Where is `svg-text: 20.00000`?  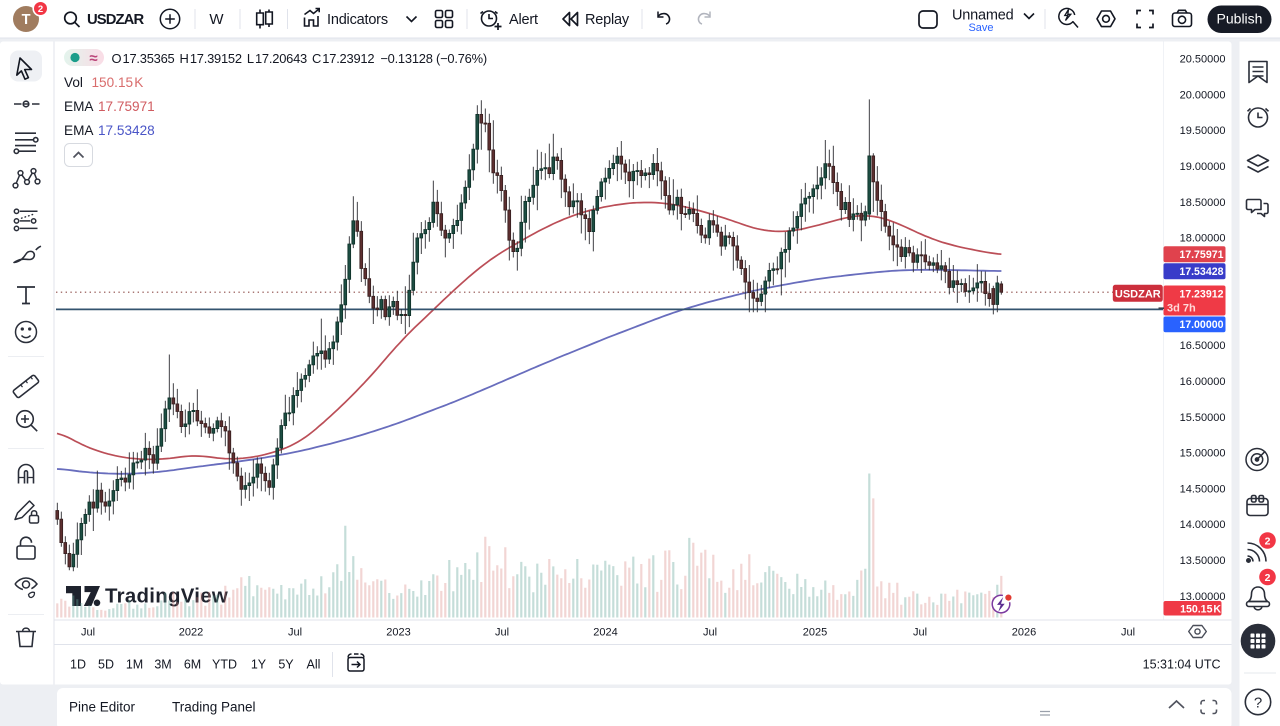 svg-text: 20.00000 is located at coordinates (1203, 95).